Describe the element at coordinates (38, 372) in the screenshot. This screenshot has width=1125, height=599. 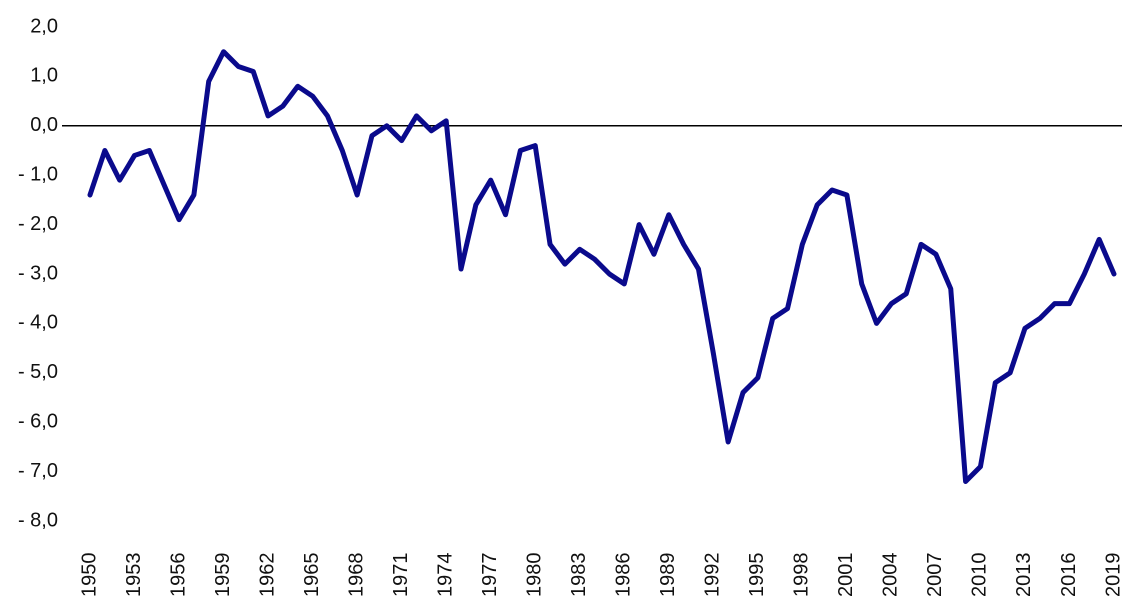
I see `y-tick-label: - 5,0` at that location.